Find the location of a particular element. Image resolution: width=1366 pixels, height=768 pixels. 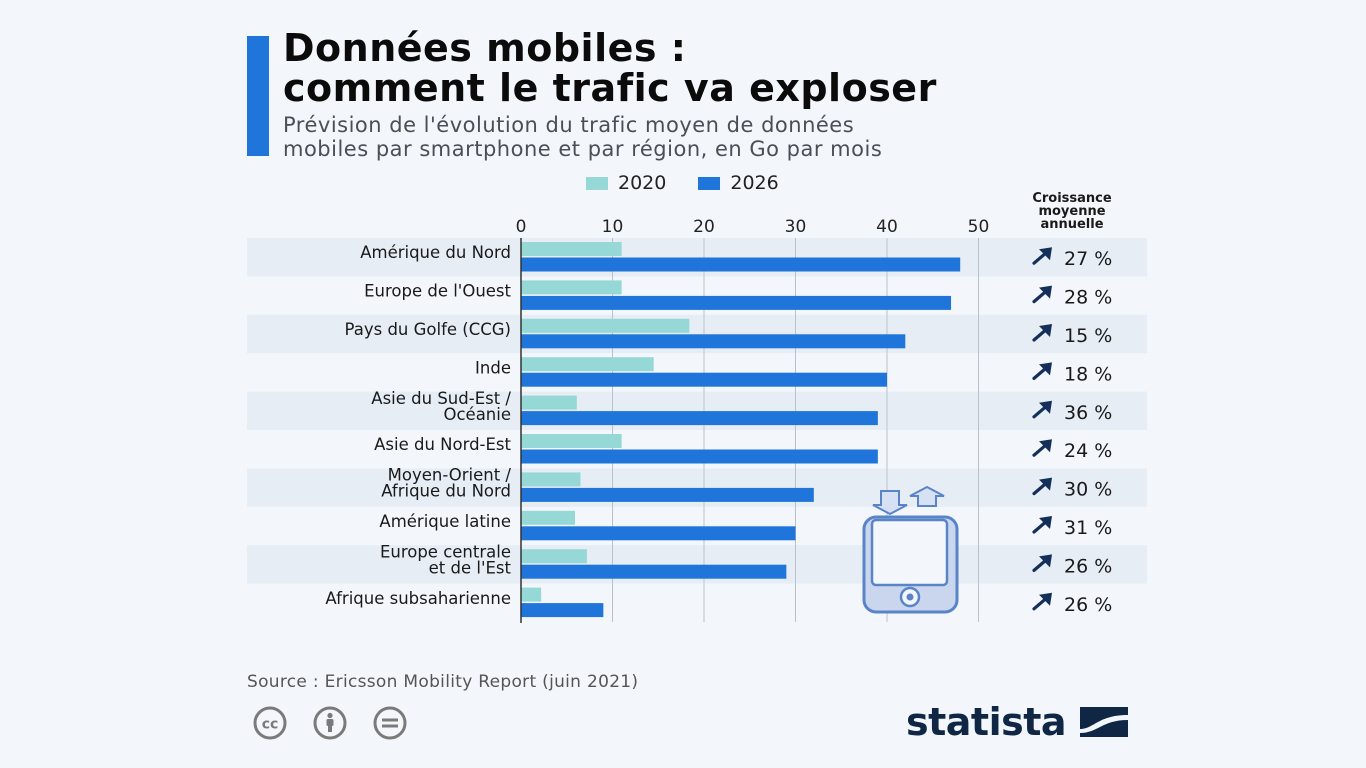

x-tick-label: 0 is located at coordinates (521, 227).